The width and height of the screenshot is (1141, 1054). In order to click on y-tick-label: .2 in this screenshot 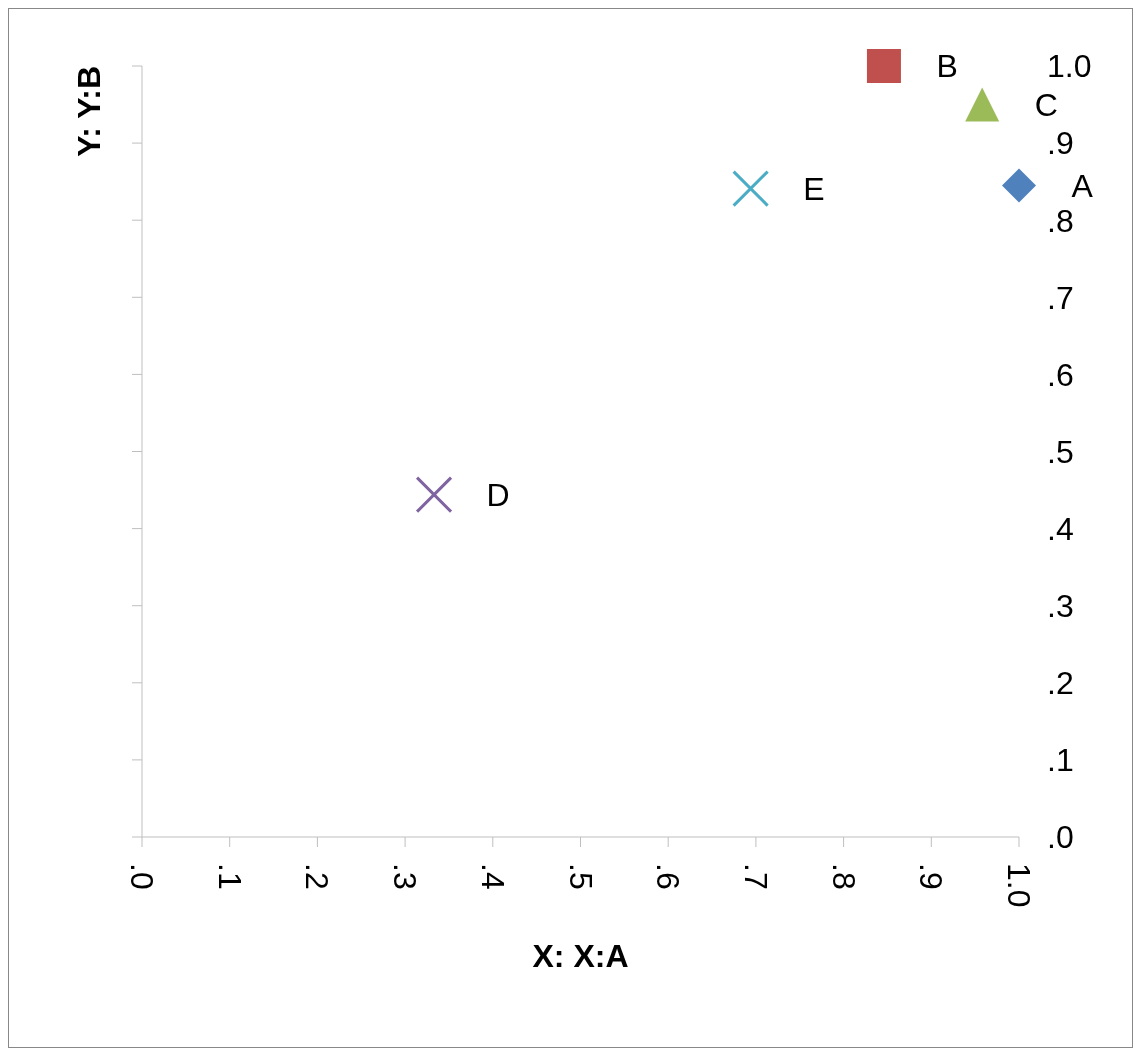, I will do `click(1060, 683)`.